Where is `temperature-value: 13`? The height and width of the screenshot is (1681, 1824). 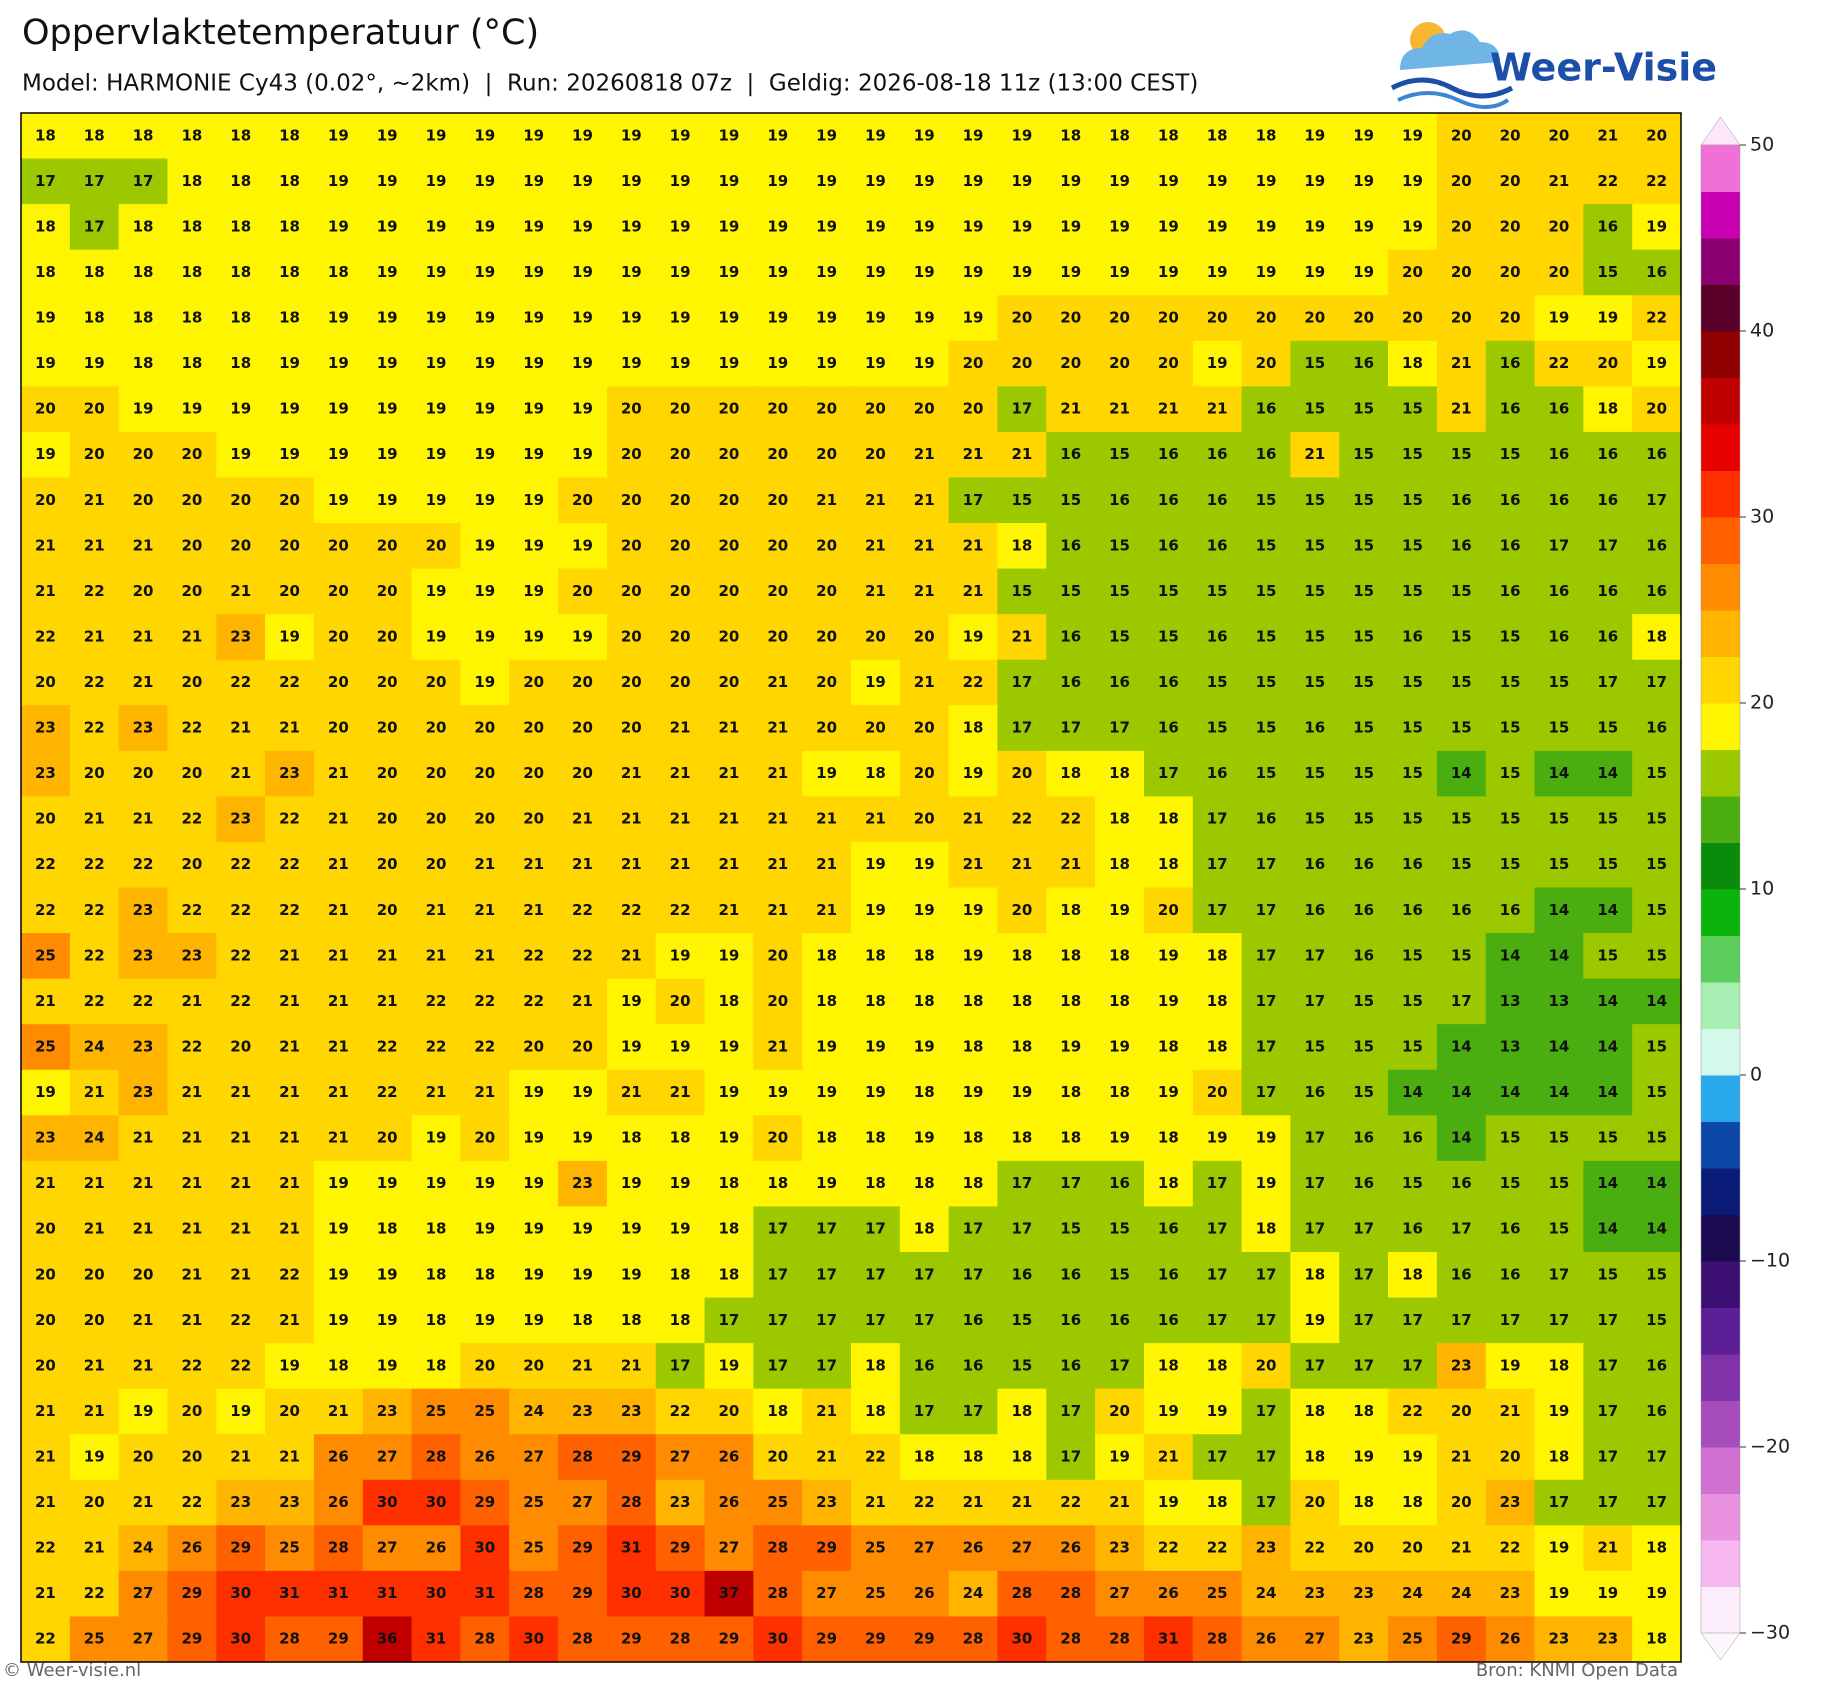 temperature-value: 13 is located at coordinates (1510, 1001).